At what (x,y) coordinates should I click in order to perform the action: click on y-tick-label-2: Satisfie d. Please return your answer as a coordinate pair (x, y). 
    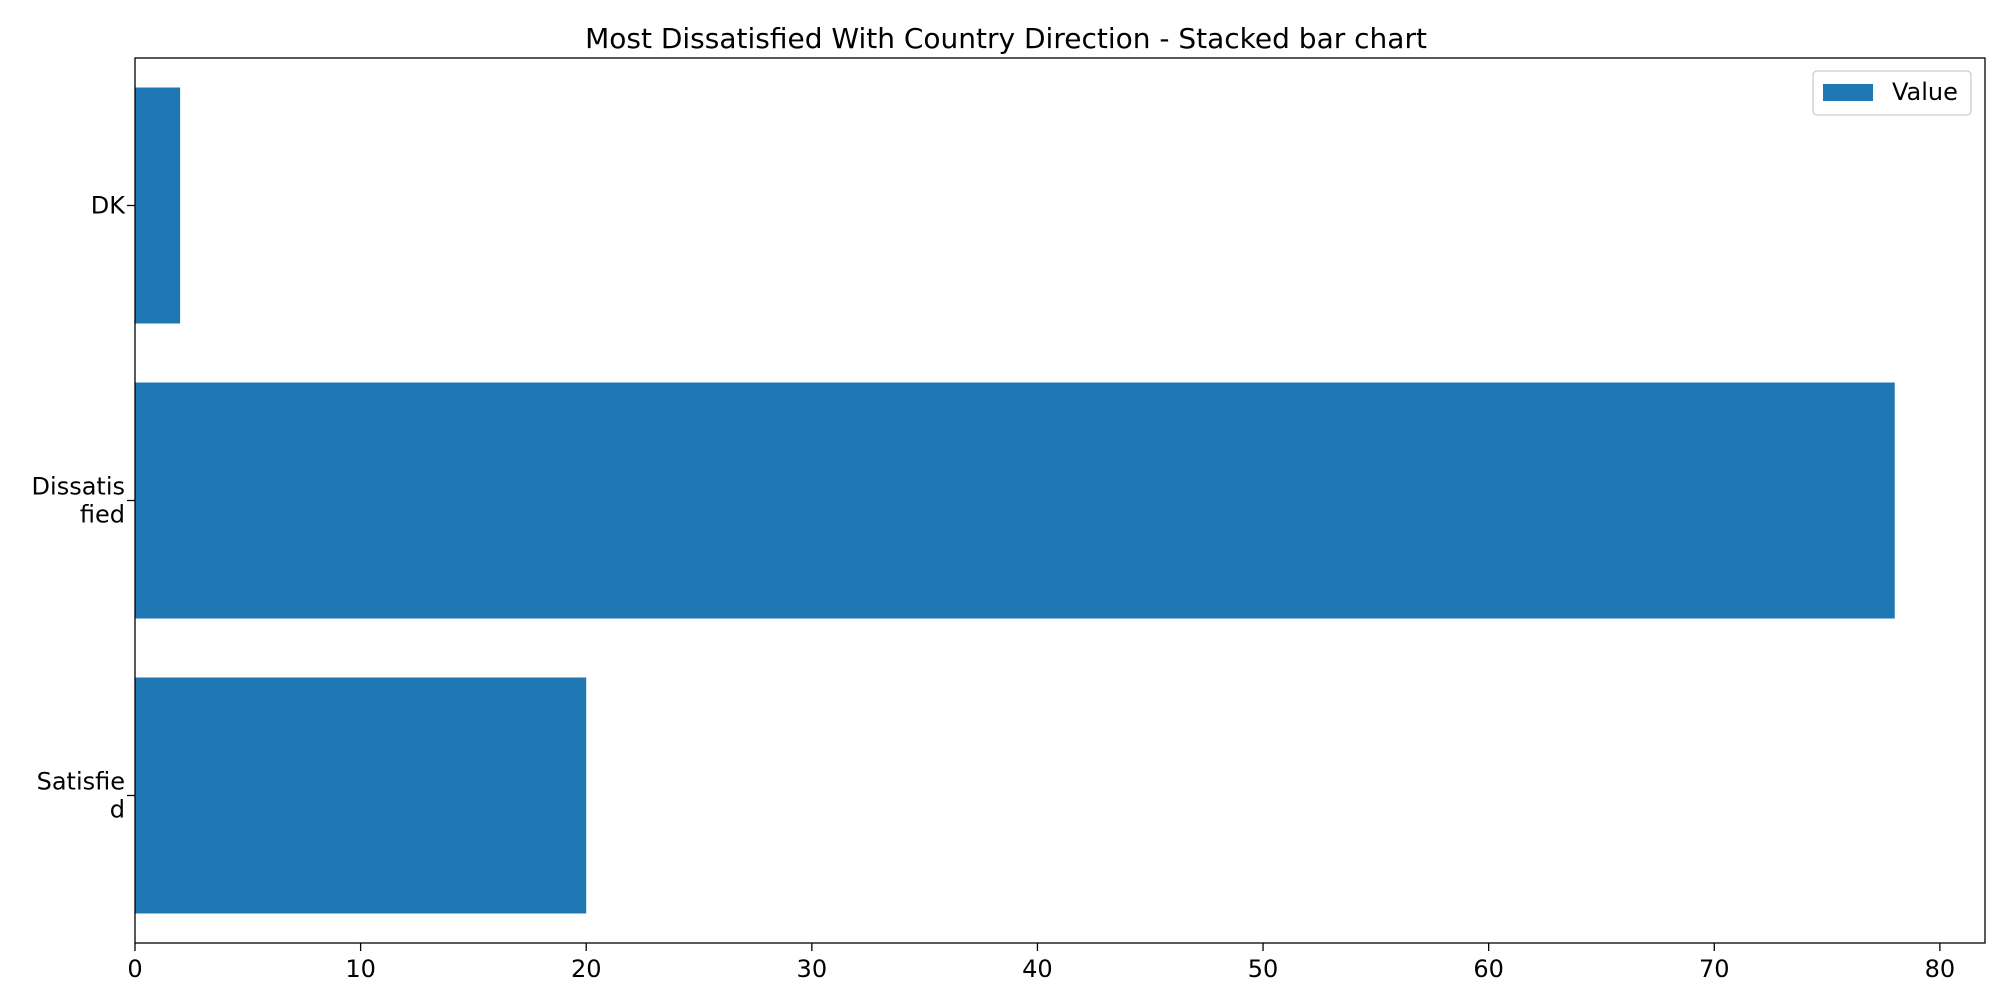
    Looking at the image, I should click on (81, 796).